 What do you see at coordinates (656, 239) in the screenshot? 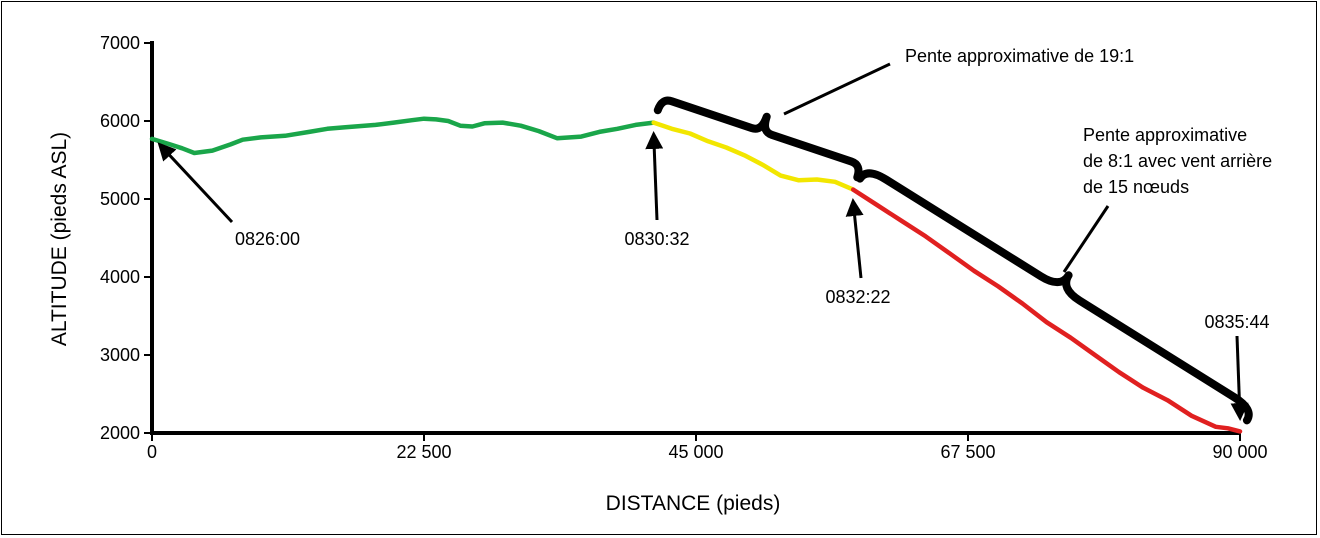
I see `time-label-2: 0830:32` at bounding box center [656, 239].